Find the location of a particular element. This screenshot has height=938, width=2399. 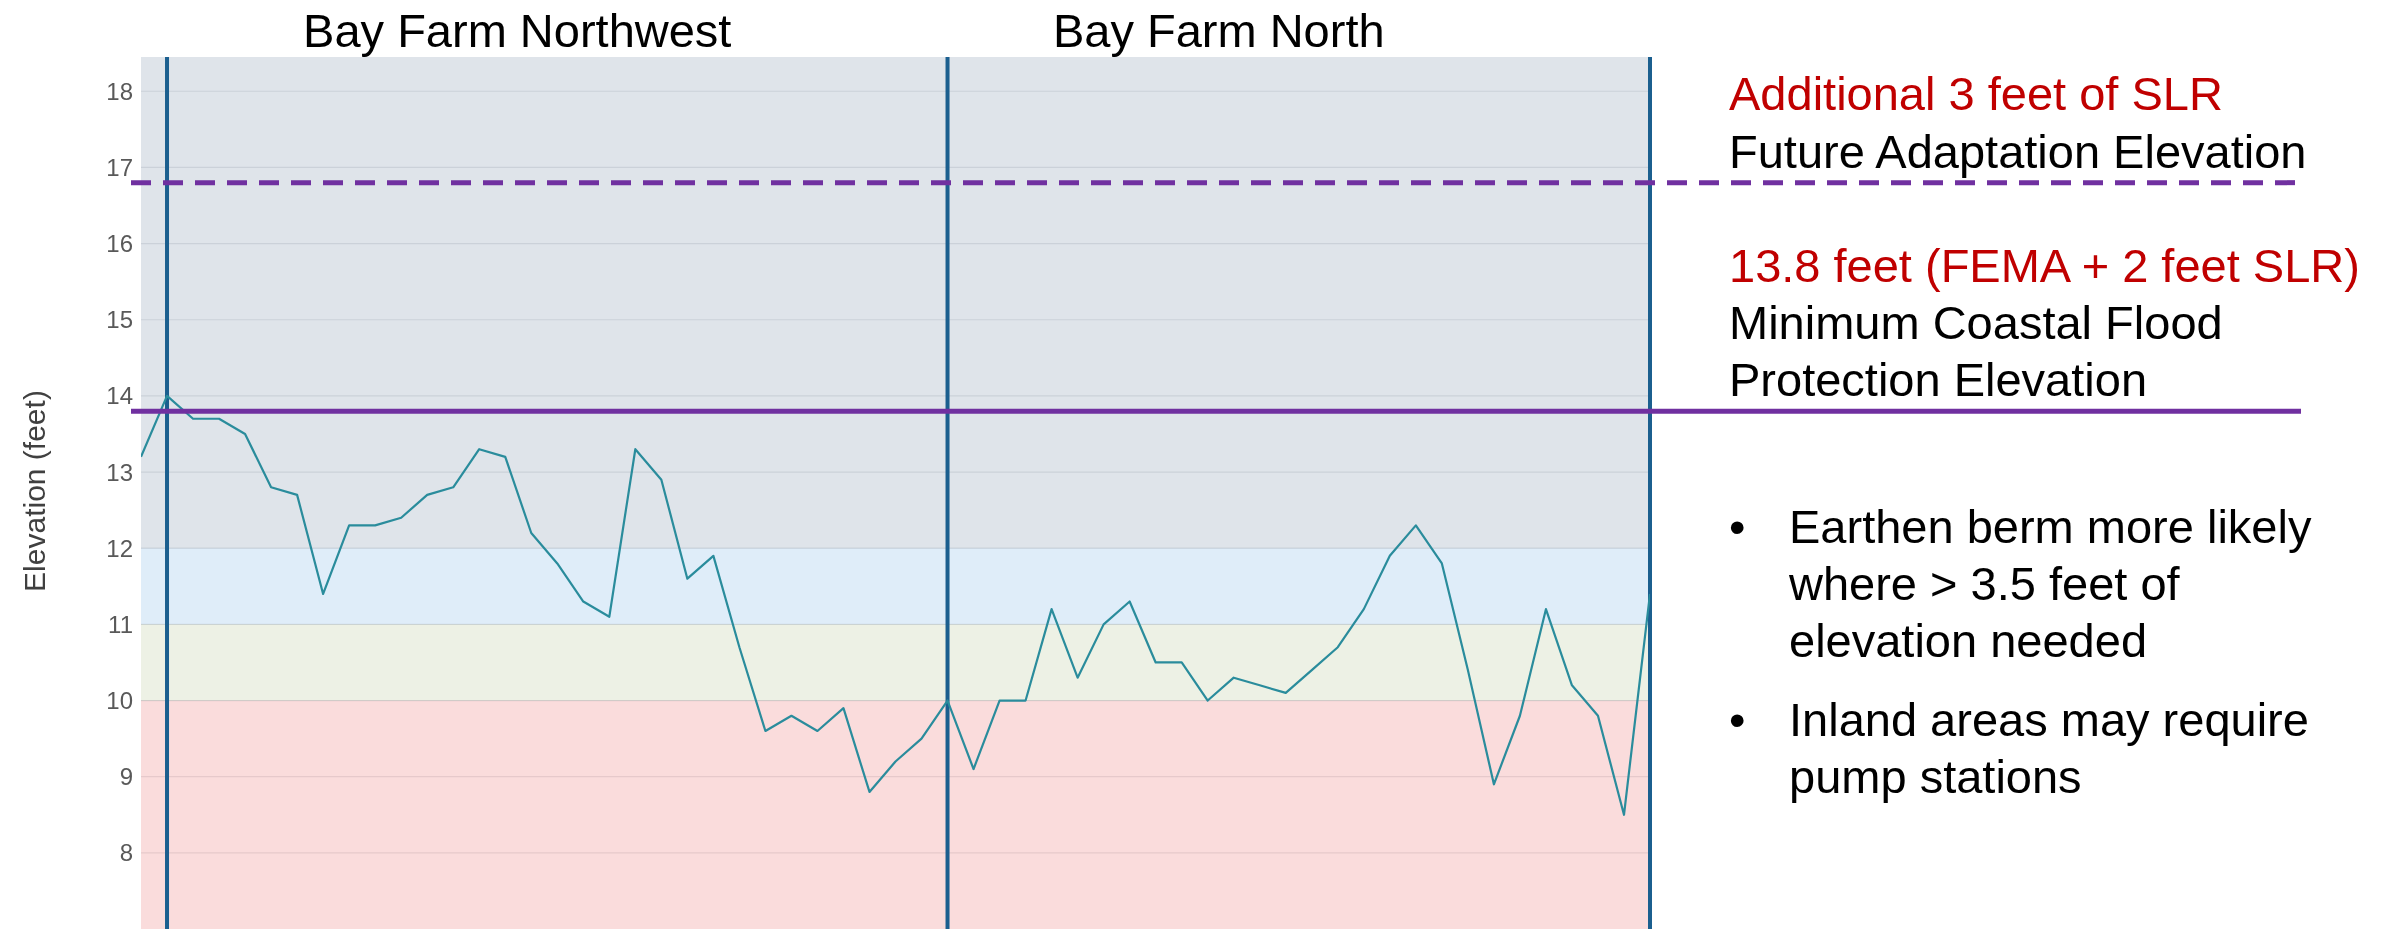

y-tick-label: 10 is located at coordinates (119, 701).